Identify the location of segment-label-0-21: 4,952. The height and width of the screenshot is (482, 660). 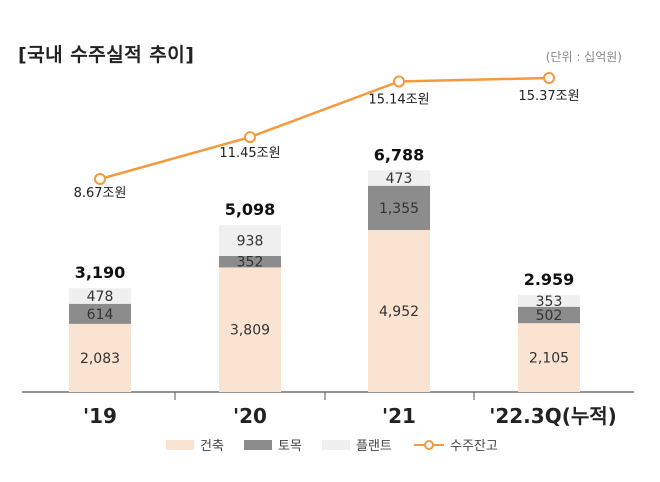
(399, 312).